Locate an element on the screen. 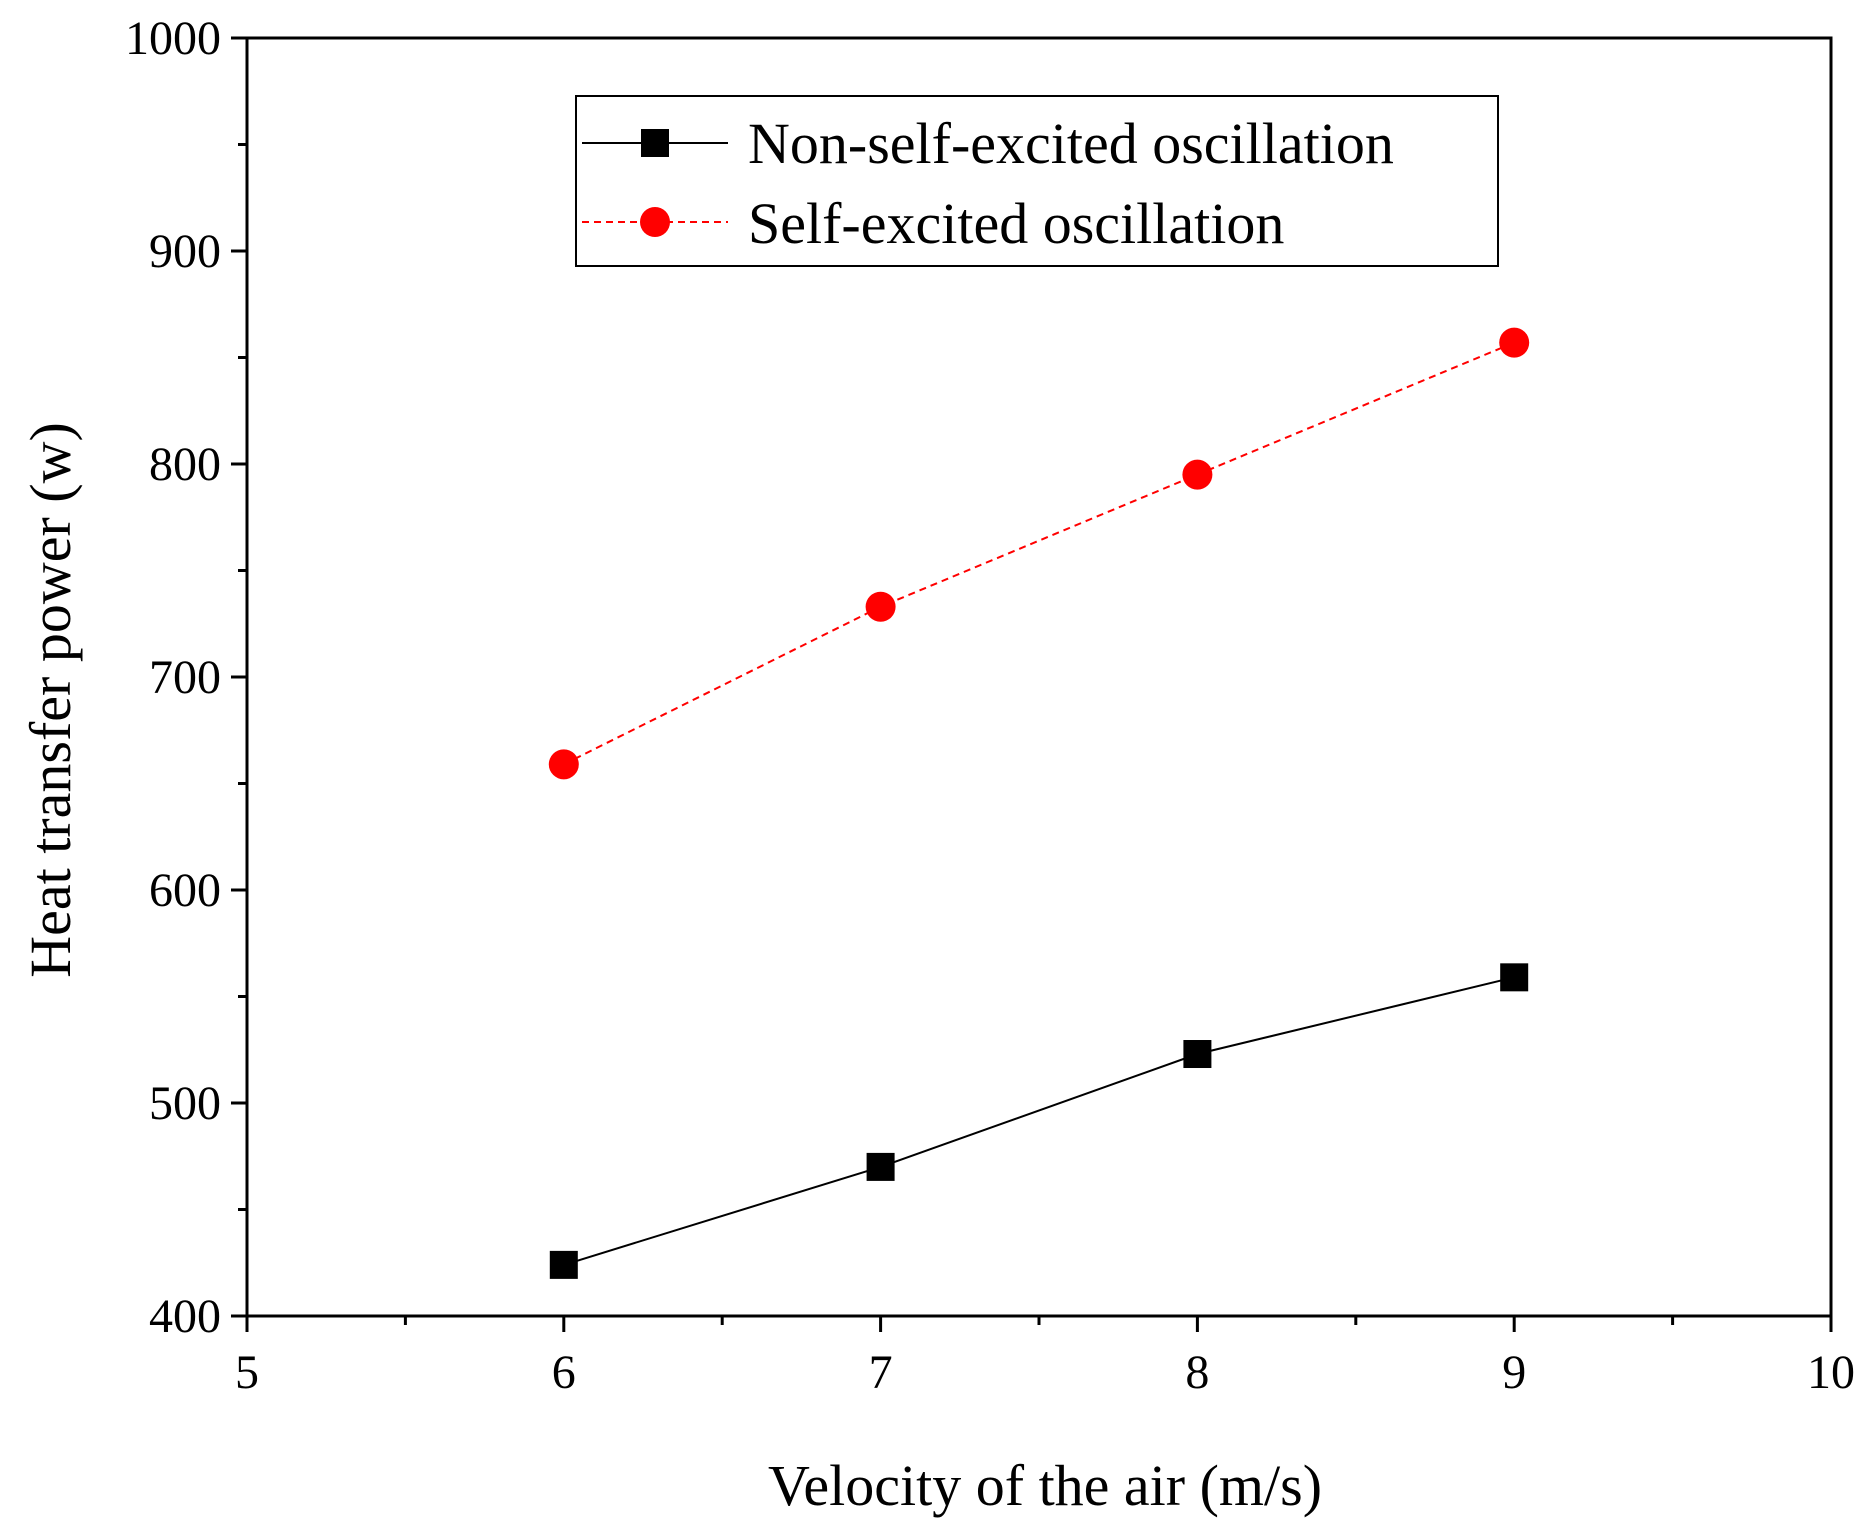 The width and height of the screenshot is (1870, 1533). y-tick-label: 400 is located at coordinates (185, 1316).